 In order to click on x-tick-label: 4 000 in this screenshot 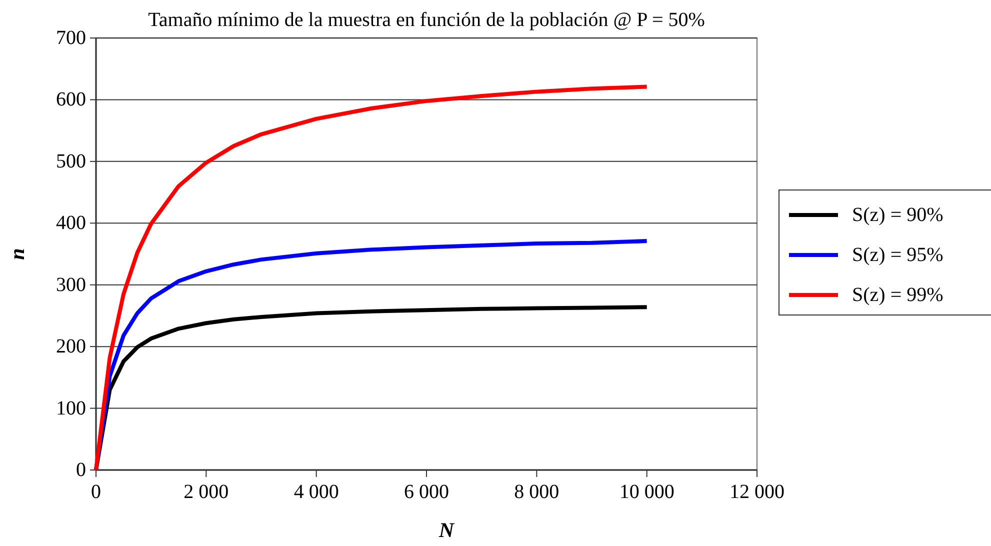, I will do `click(316, 492)`.